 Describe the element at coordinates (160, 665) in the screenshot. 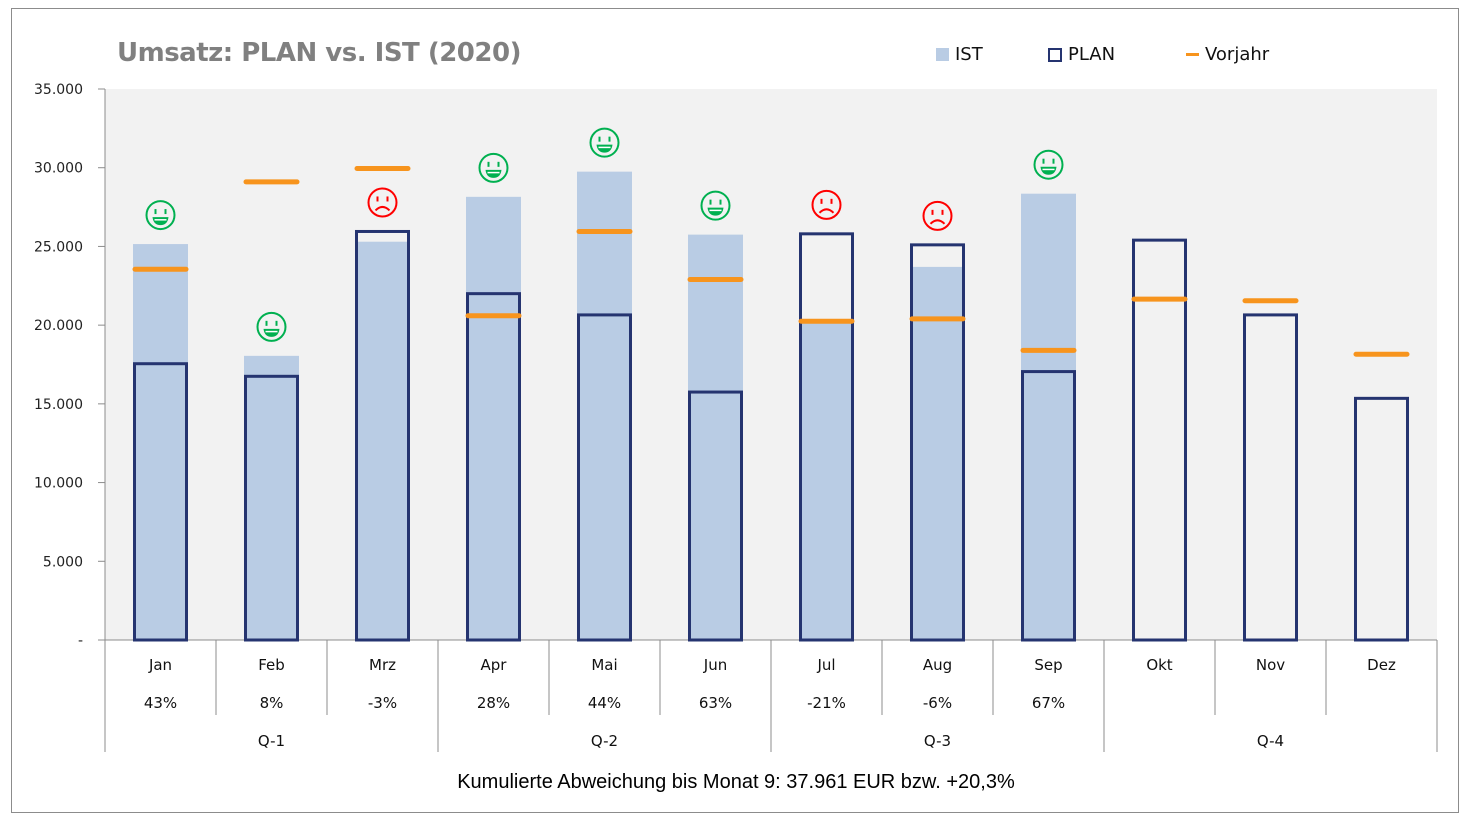

I see `x-tick-label: Jan` at that location.